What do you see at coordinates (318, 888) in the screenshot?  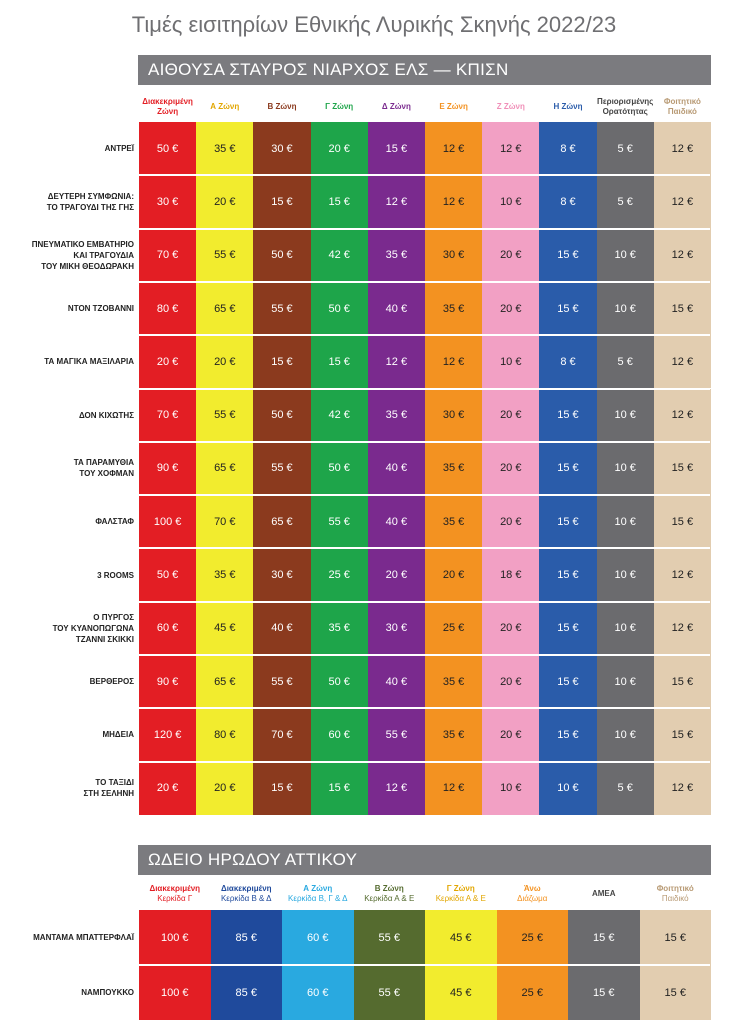 I see `column-header-line: Α Ζώνη` at bounding box center [318, 888].